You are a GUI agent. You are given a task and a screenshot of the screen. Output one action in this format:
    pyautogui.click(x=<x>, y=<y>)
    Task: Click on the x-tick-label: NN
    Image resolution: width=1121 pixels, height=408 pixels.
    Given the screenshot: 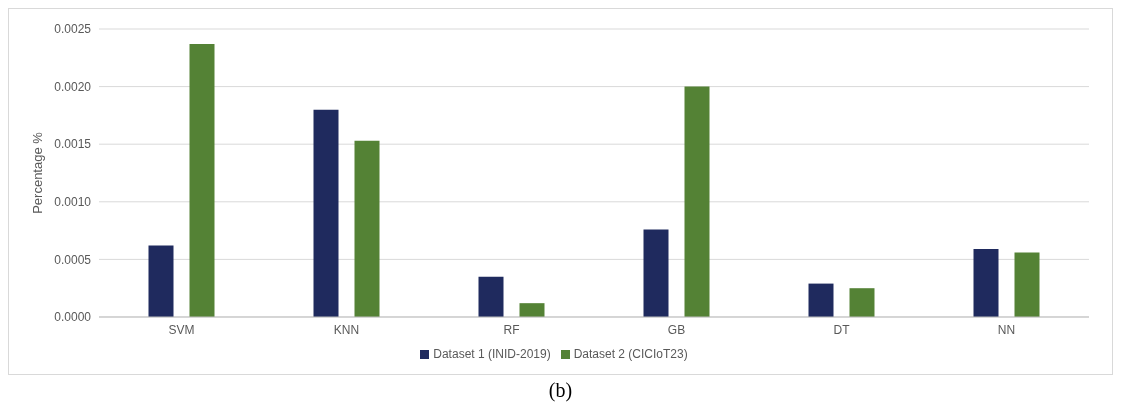 What is the action you would take?
    pyautogui.click(x=1006, y=329)
    